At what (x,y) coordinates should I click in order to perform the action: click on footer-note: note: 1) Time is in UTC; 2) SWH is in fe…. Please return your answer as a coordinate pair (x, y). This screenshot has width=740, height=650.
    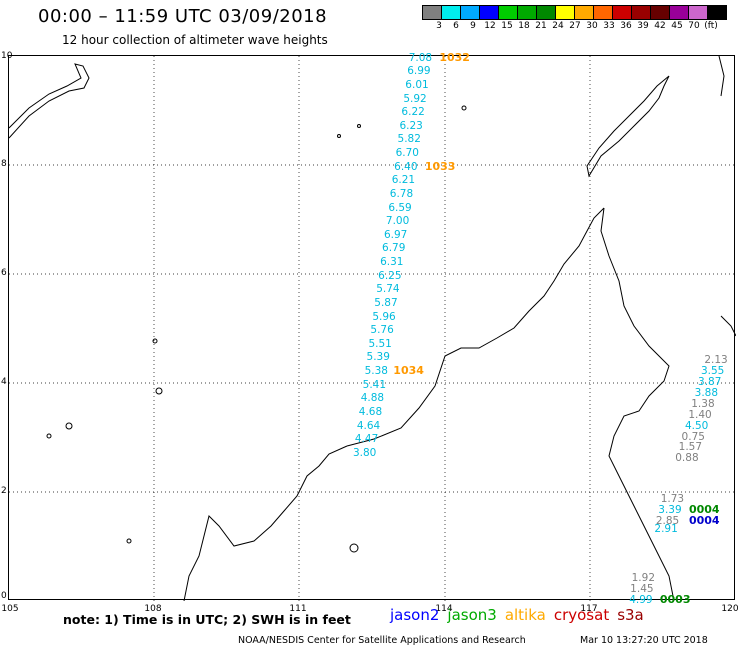
    Looking at the image, I should click on (207, 619).